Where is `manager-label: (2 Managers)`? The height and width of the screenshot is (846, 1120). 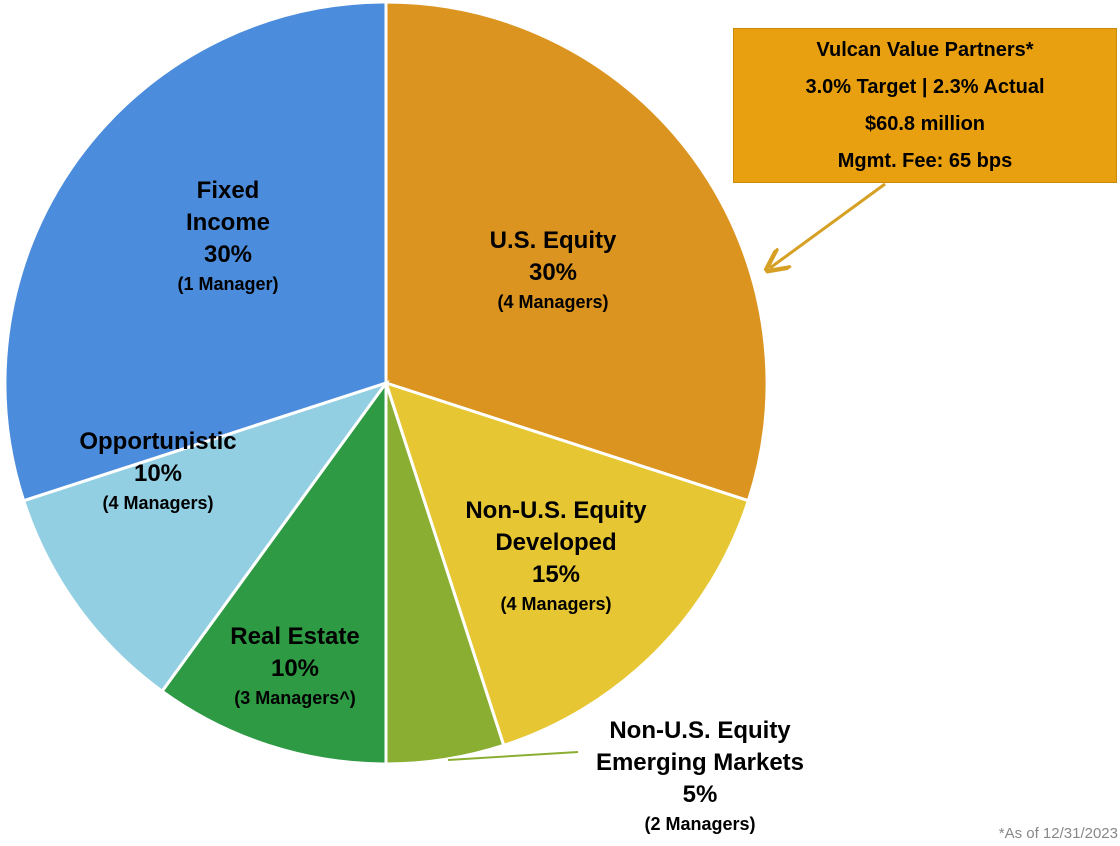 manager-label: (2 Managers) is located at coordinates (700, 824).